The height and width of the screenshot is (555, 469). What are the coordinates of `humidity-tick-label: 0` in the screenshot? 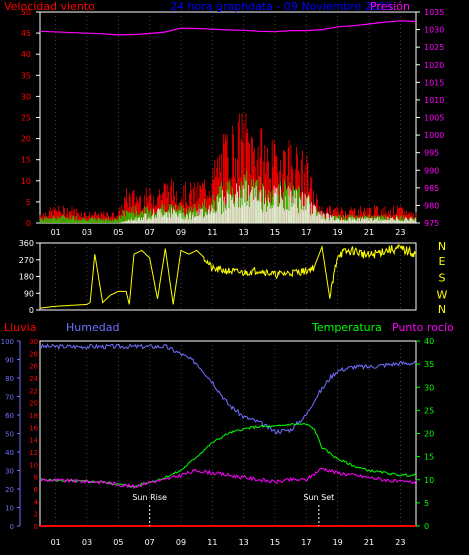 It's located at (12, 527).